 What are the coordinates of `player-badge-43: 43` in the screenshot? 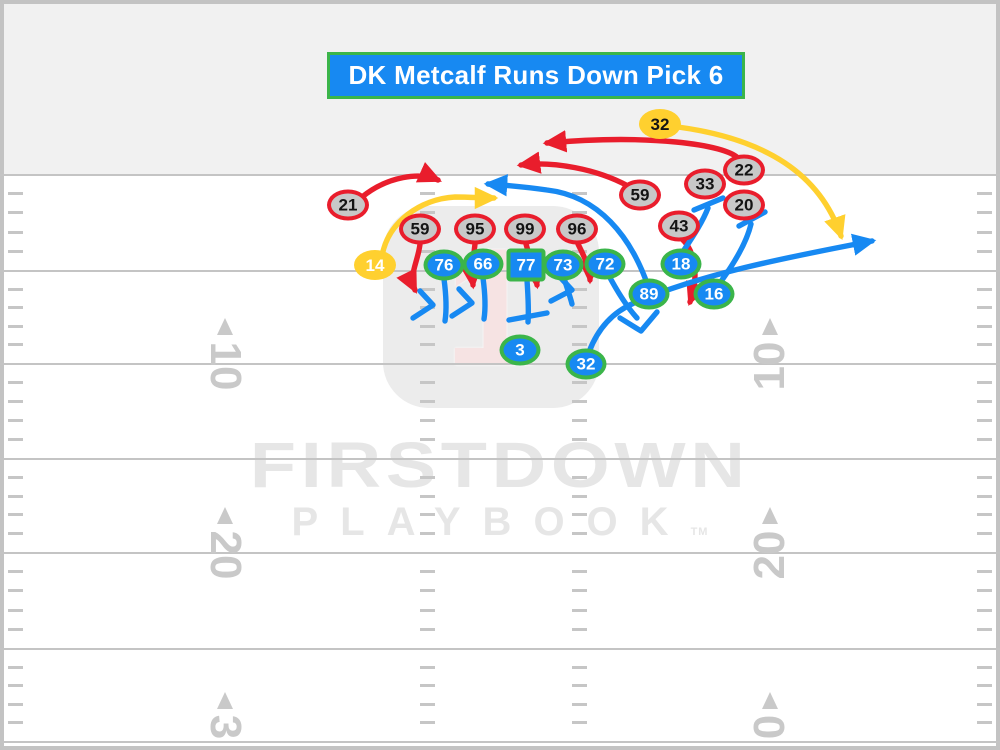 It's located at (679, 226).